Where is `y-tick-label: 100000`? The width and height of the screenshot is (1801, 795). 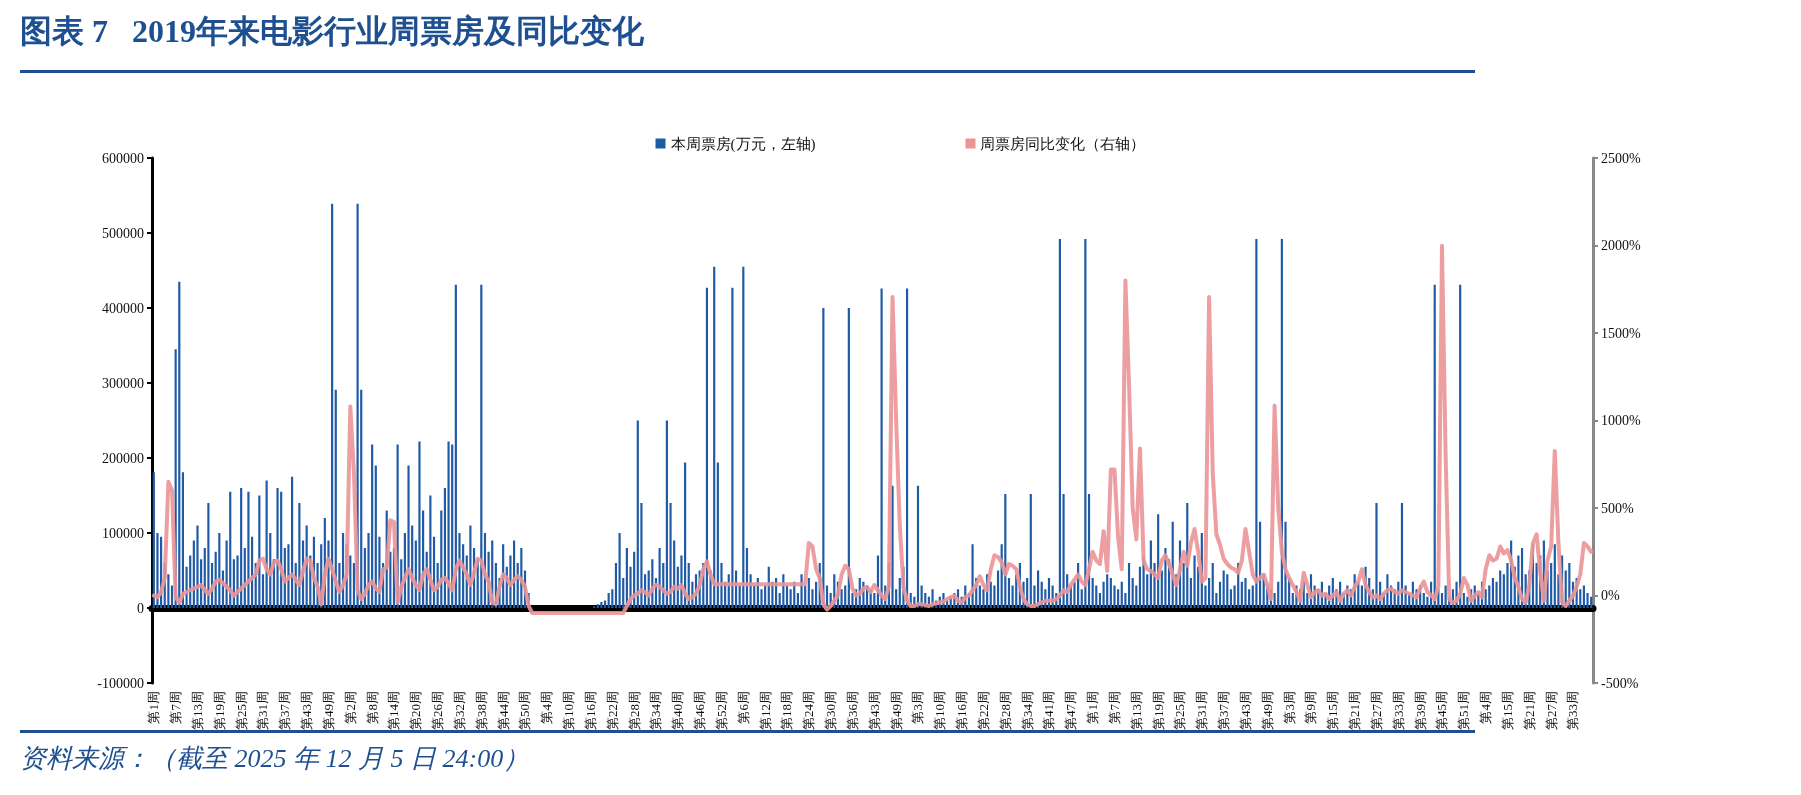 y-tick-label: 100000 is located at coordinates (123, 533).